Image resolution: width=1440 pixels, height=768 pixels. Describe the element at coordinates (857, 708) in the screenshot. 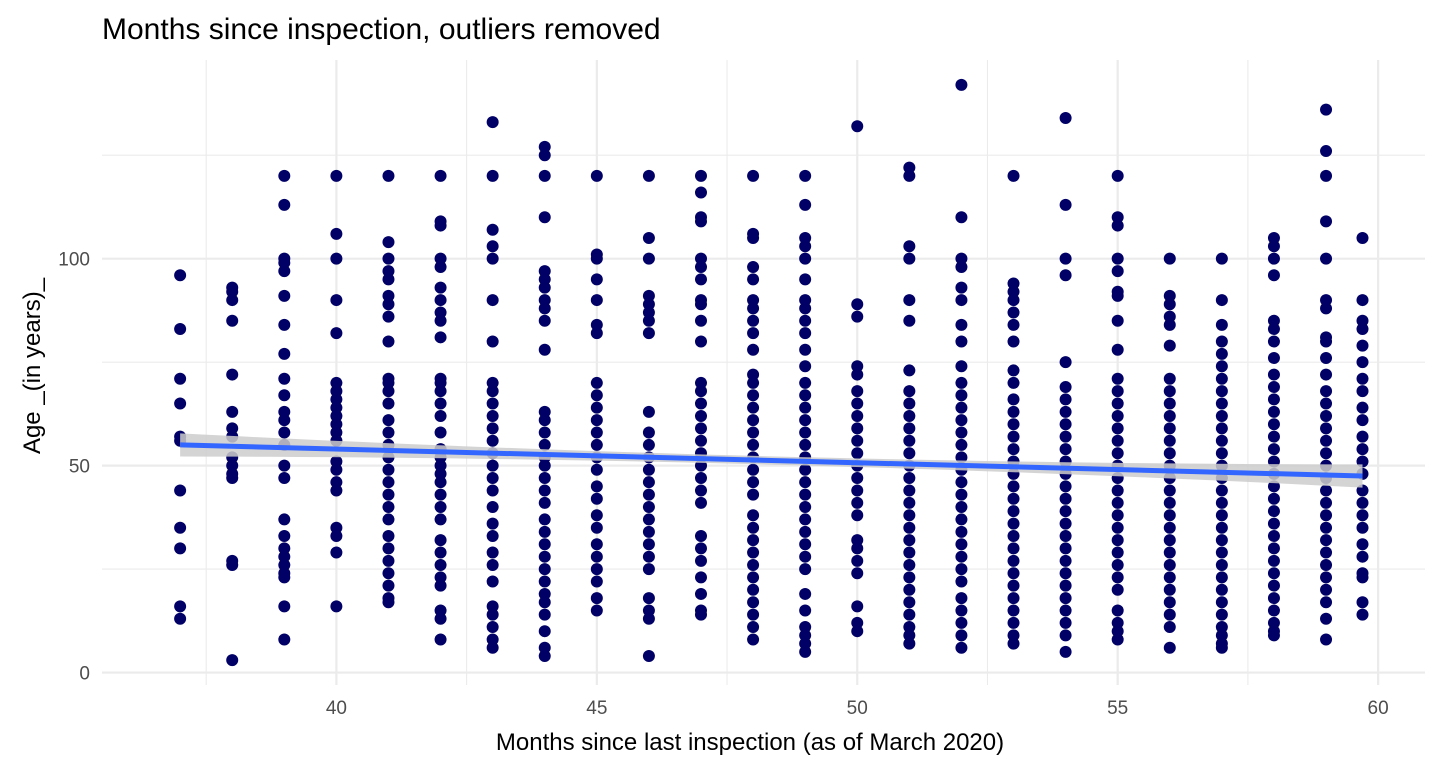

I see `x-tick-labels: 40 45 50 55 60` at that location.